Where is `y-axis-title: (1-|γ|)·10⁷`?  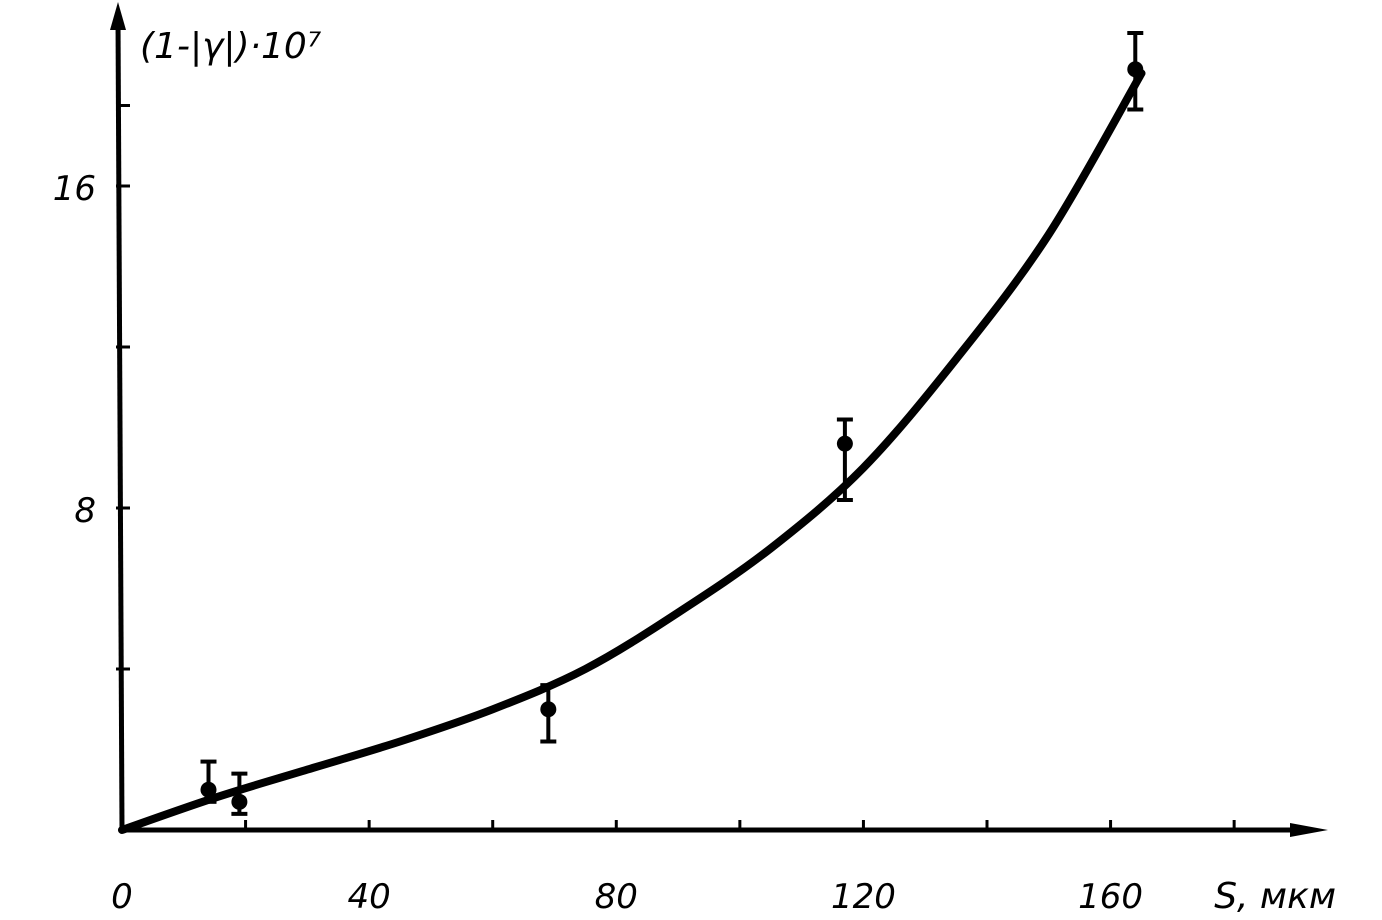 y-axis-title: (1-|γ|)·10⁷ is located at coordinates (231, 46).